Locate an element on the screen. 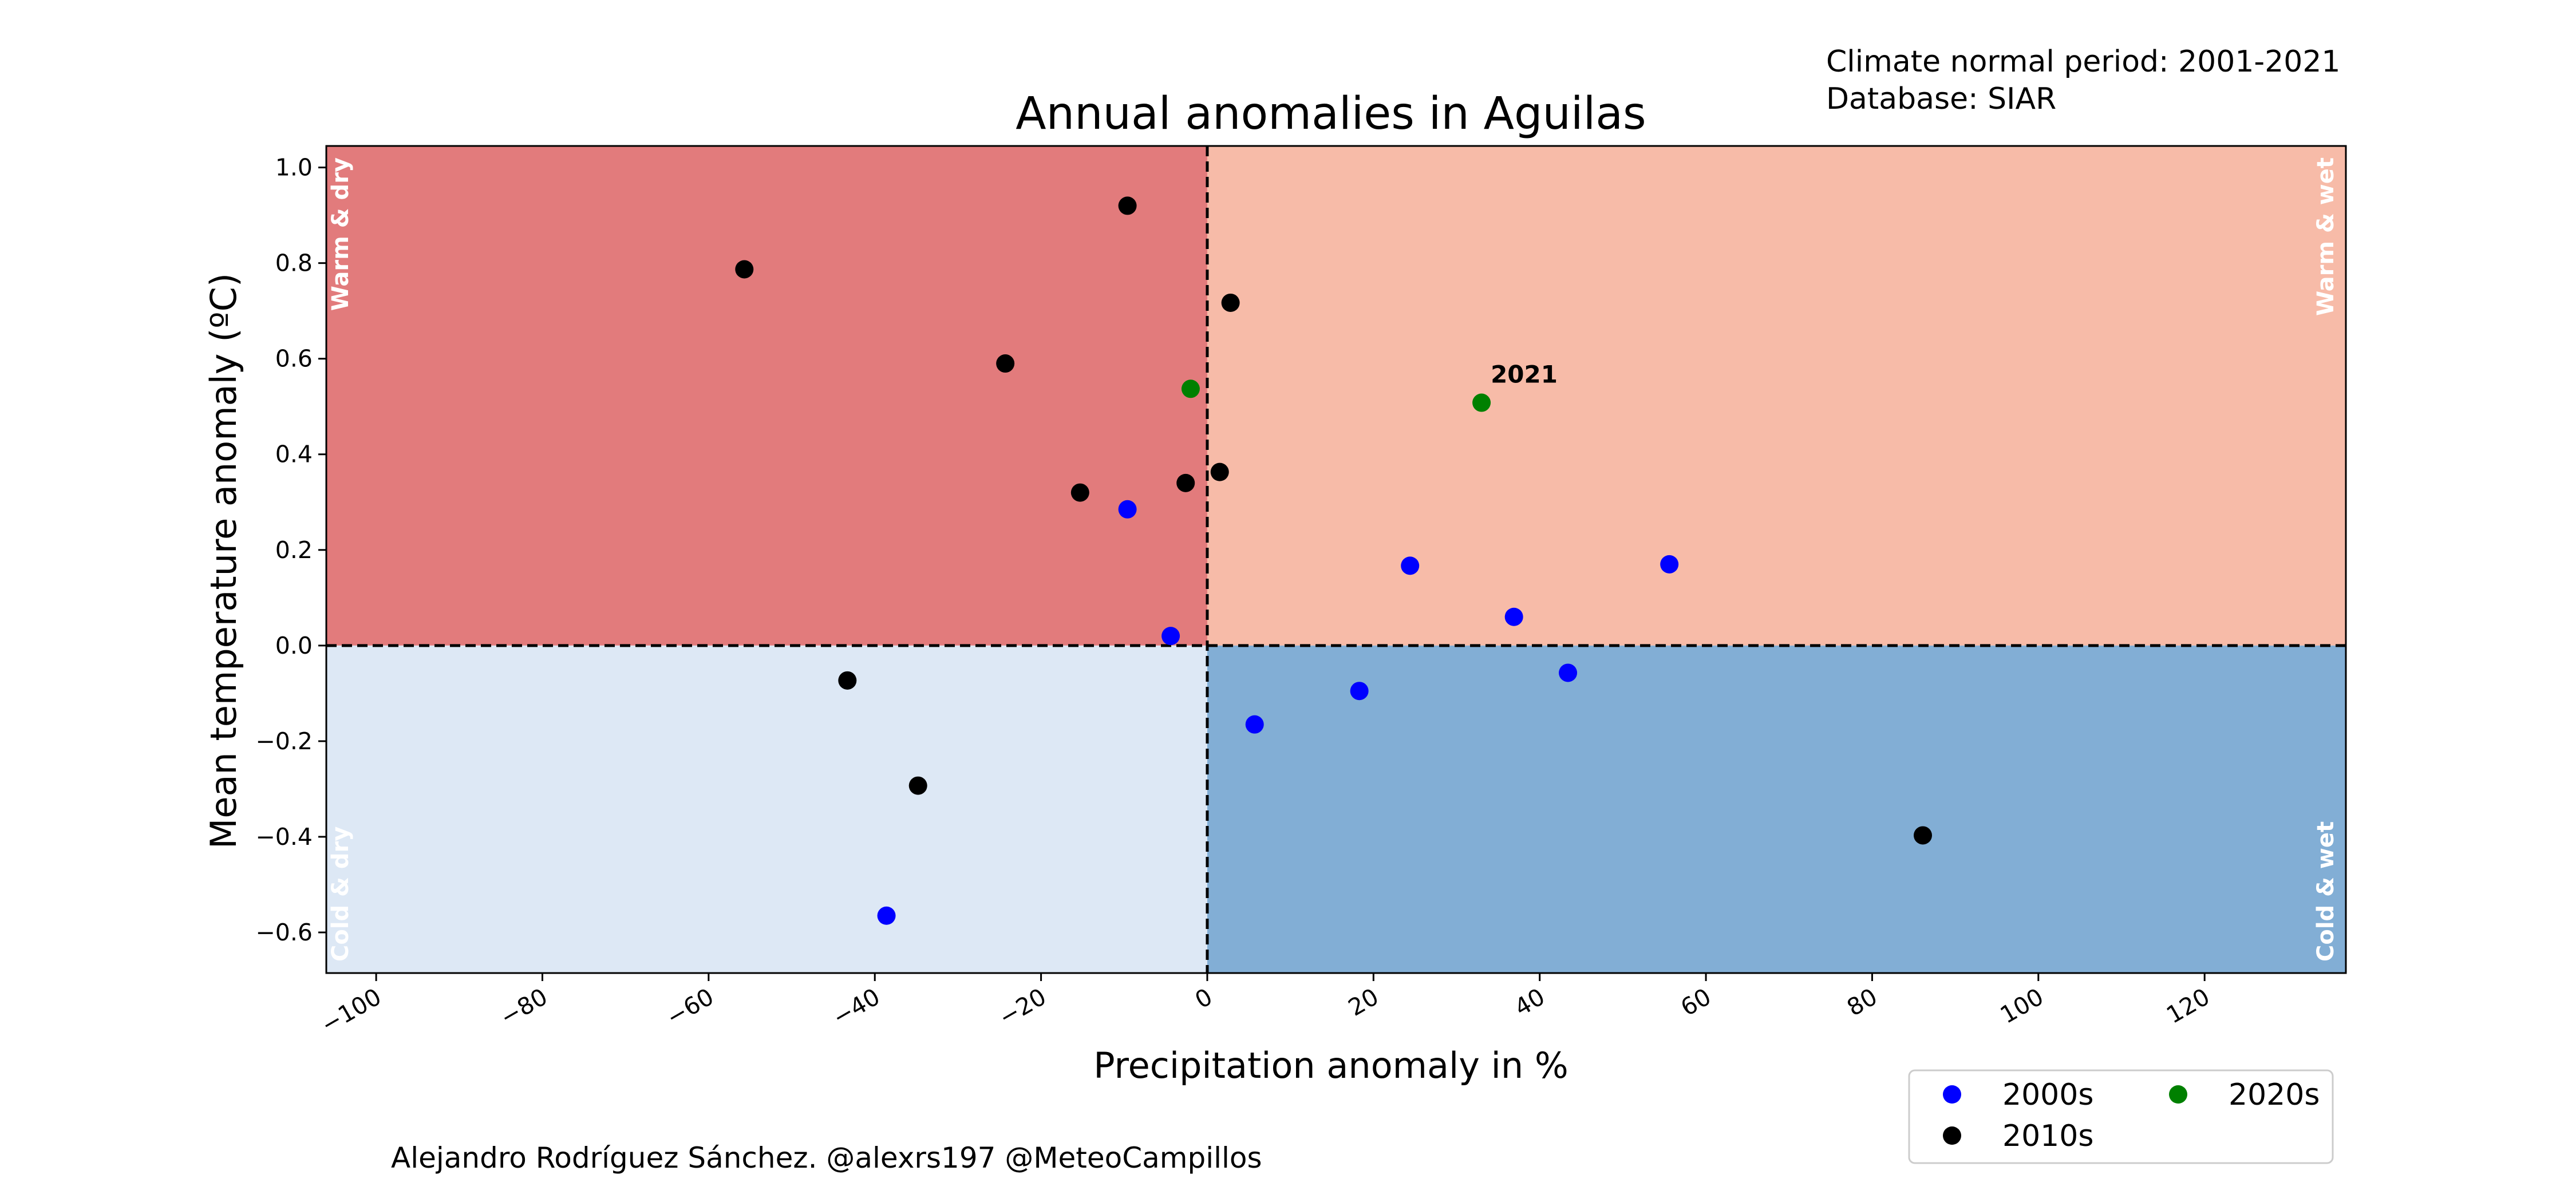 The width and height of the screenshot is (2576, 1202). x-tick-label: 20 is located at coordinates (1363, 1003).